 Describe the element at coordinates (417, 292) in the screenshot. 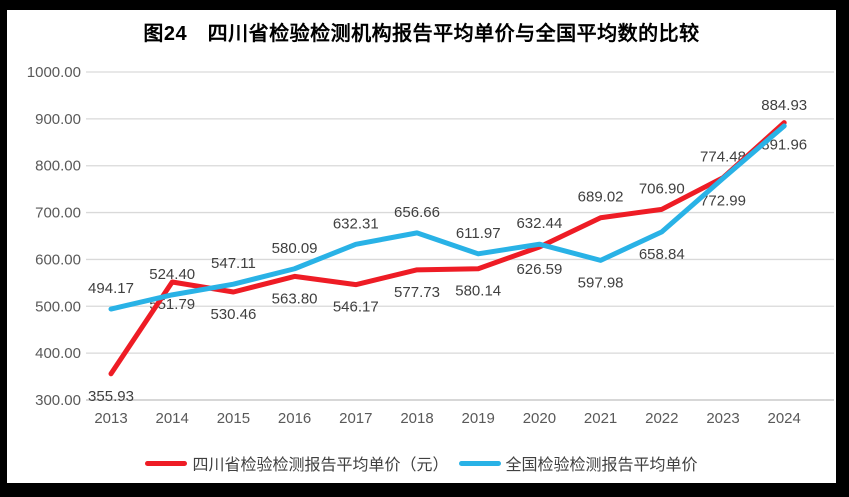

I see `sichuan-data-label: 577.73` at that location.